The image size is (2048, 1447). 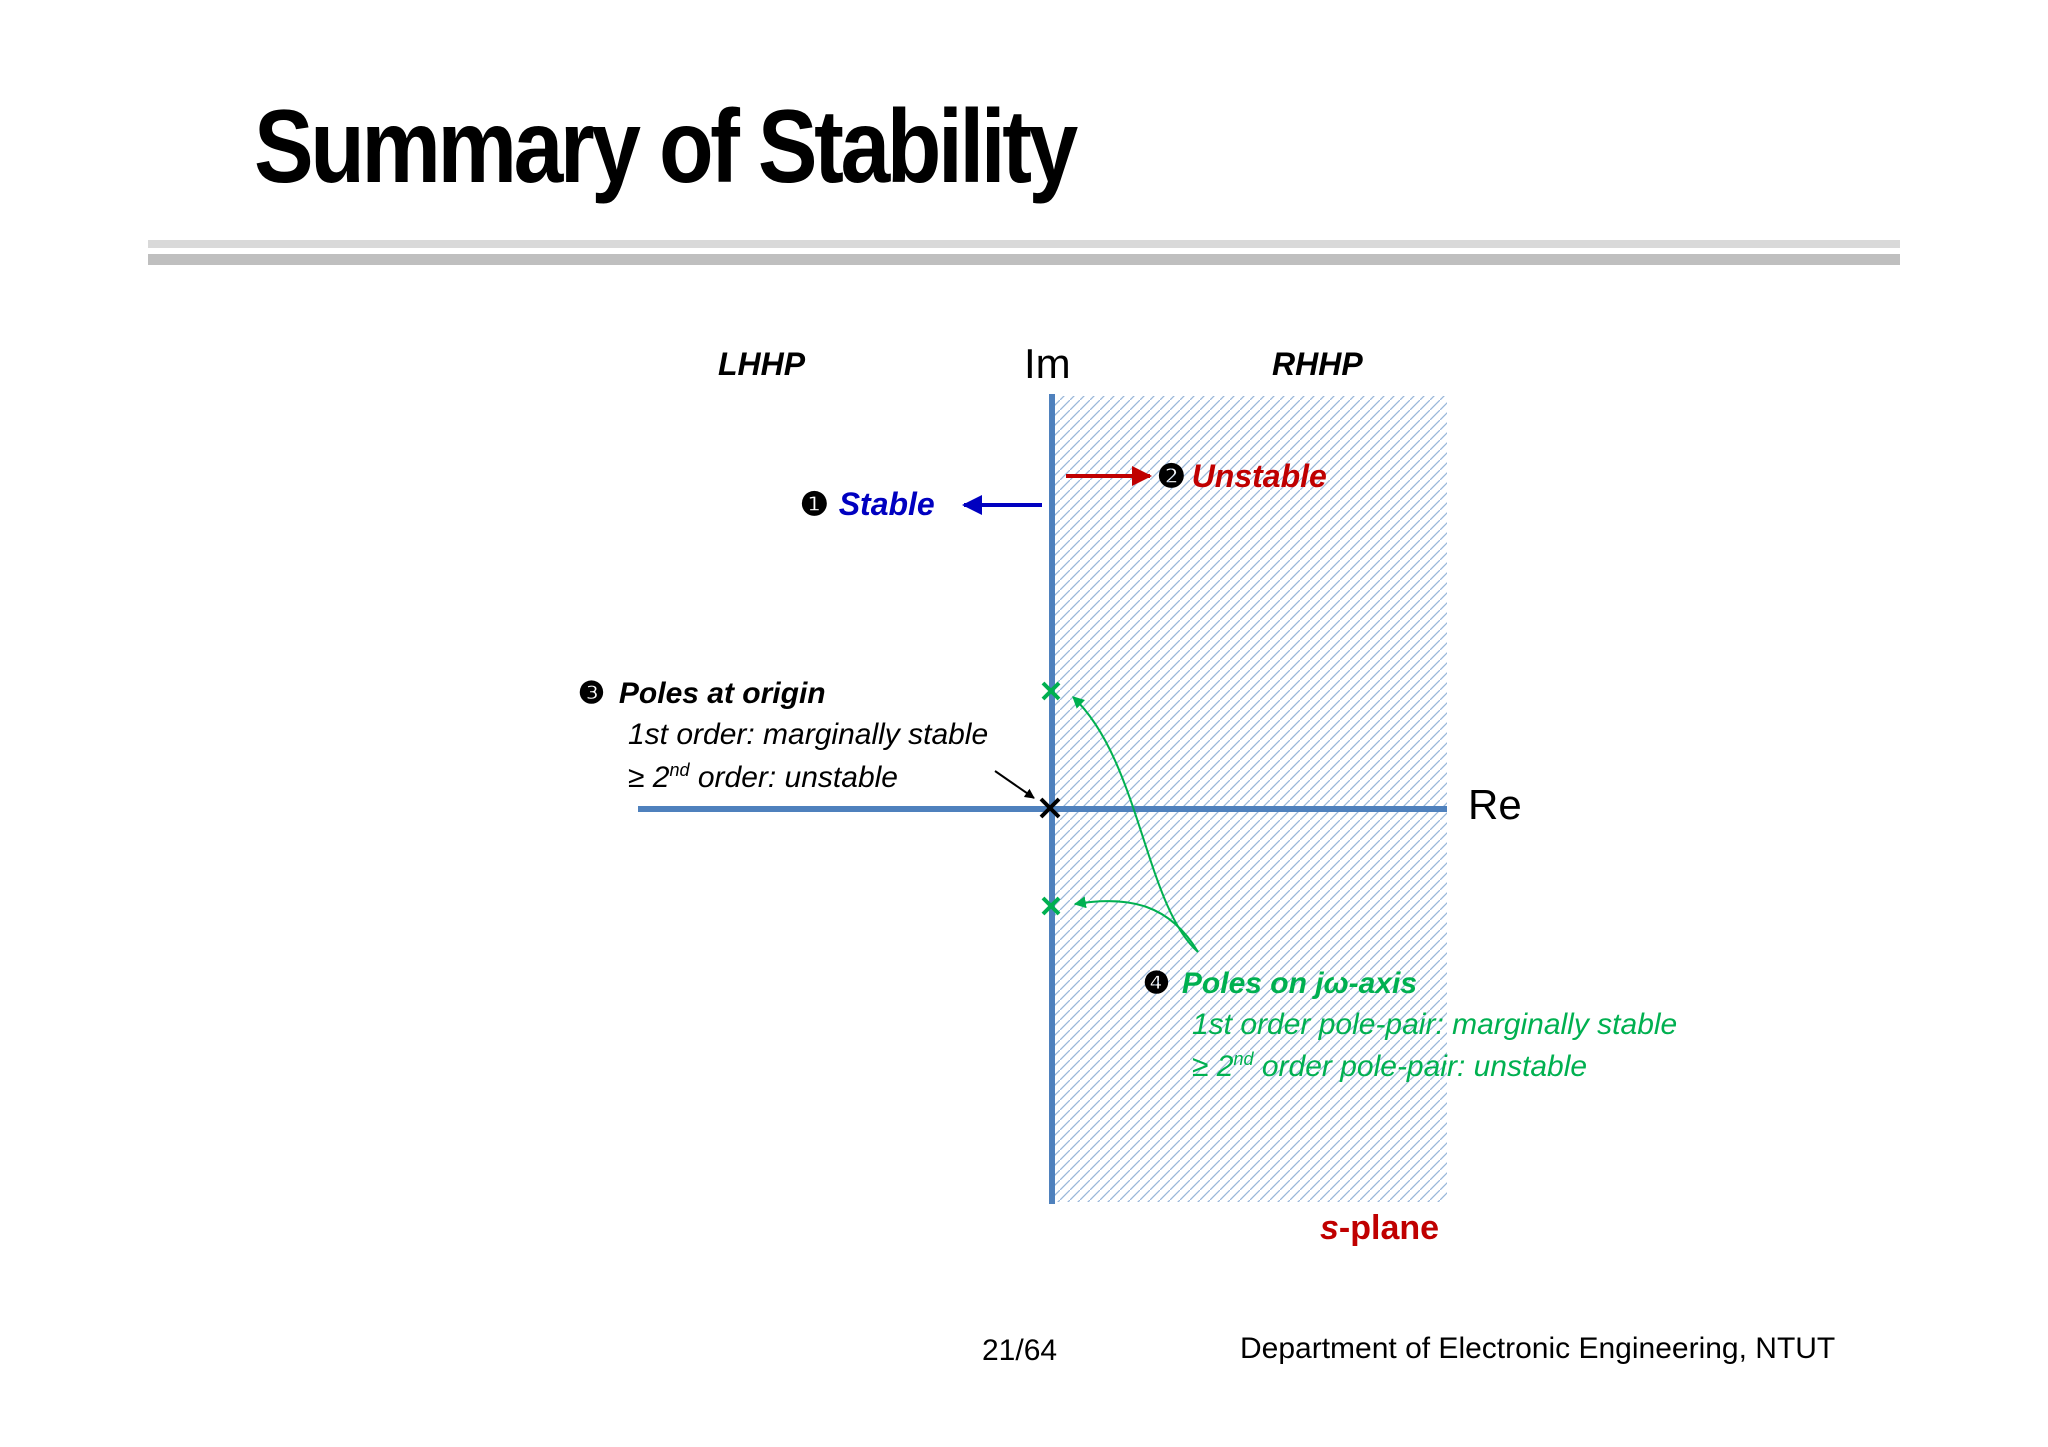 I want to click on jw-poles-line1: 1st order pole-pair: marginally stable, so click(x=1435, y=1024).